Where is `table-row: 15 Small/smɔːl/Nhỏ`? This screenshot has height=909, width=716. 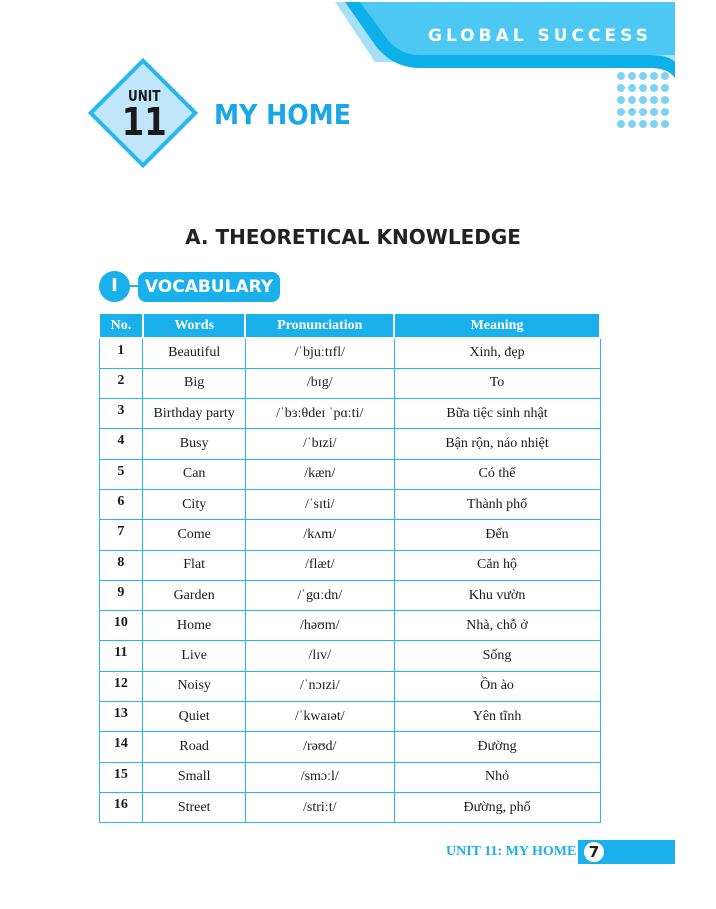 table-row: 15 Small/smɔːl/Nhỏ is located at coordinates (349, 777).